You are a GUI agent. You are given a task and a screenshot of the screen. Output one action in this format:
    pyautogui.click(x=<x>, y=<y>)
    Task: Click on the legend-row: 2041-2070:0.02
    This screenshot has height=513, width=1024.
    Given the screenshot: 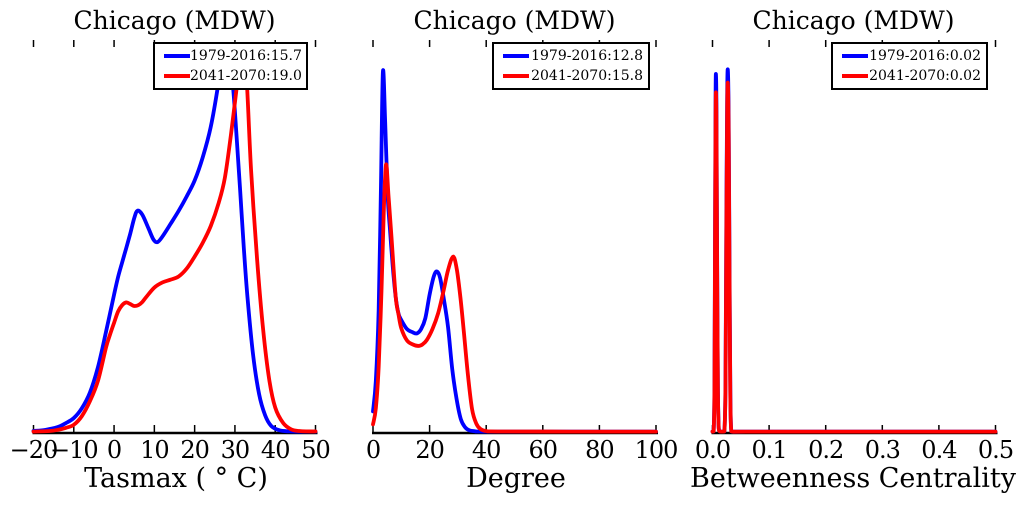 What is the action you would take?
    pyautogui.click(x=909, y=76)
    